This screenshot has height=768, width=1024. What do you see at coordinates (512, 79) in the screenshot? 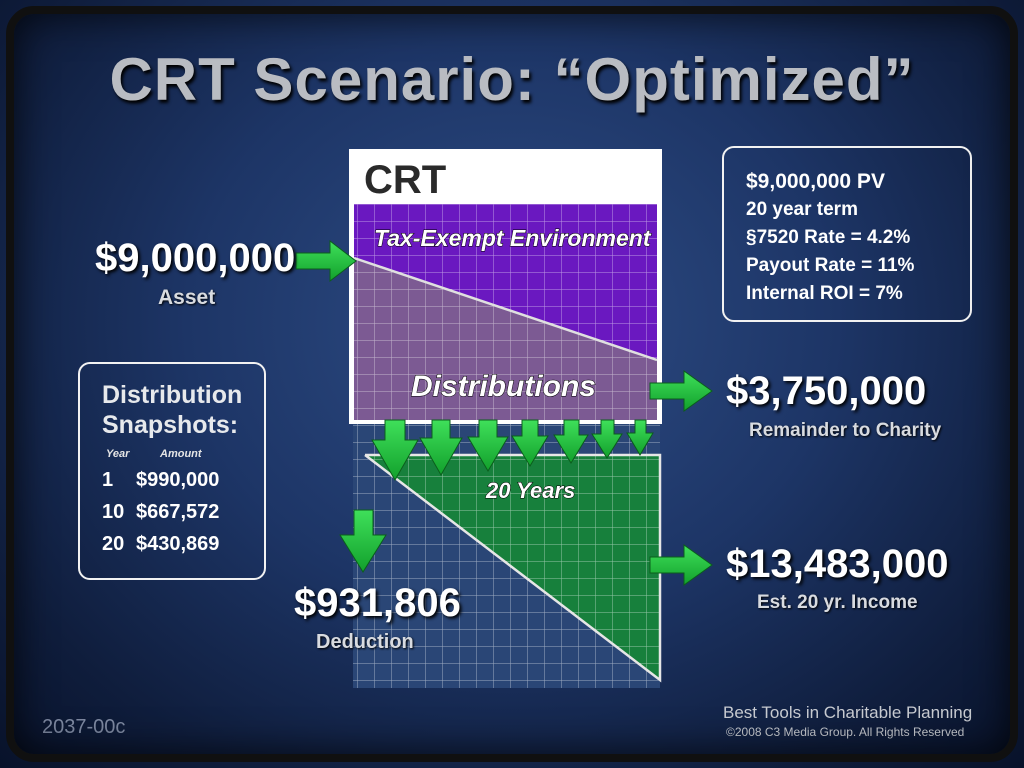
I see `page-title: CRT Scenario: “Optimized”` at bounding box center [512, 79].